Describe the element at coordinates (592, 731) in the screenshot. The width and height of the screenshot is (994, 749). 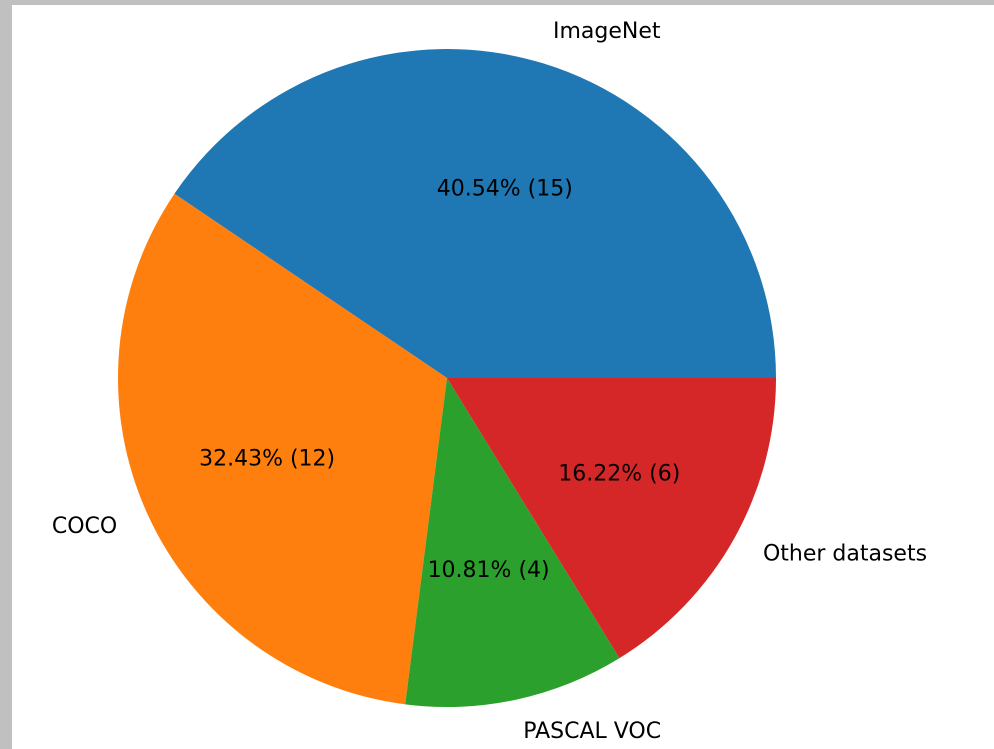
I see `wedge-label: PASCAL VOC` at that location.